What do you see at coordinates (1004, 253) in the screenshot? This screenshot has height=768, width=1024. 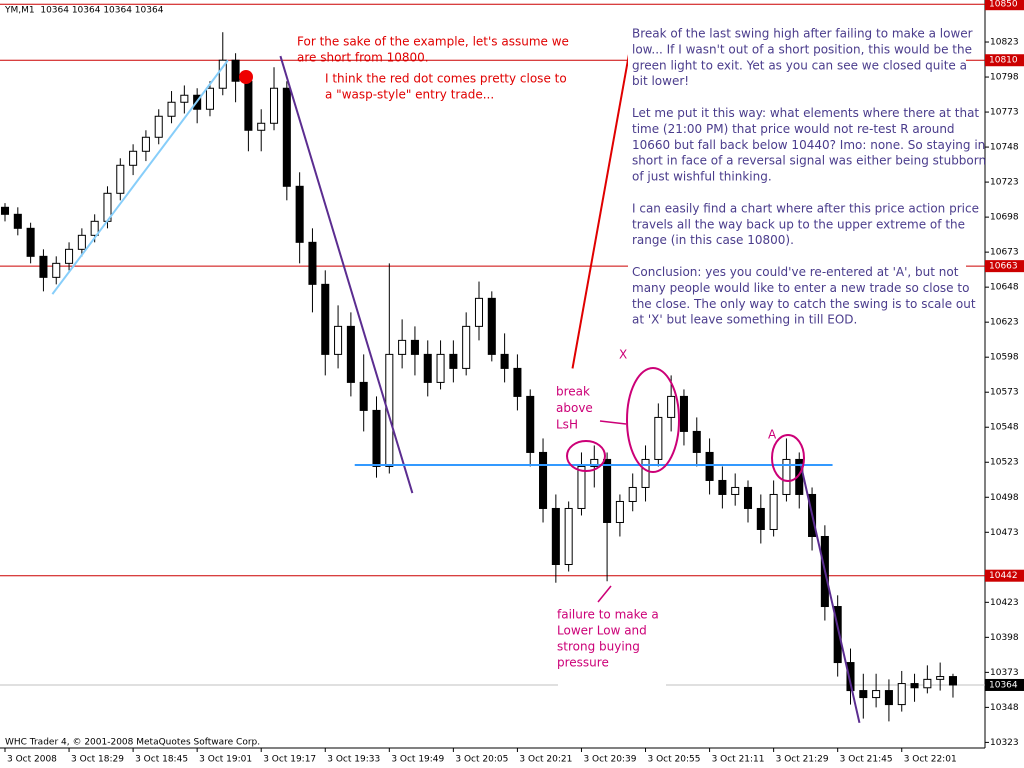 I see `y-tick-label: 10673` at bounding box center [1004, 253].